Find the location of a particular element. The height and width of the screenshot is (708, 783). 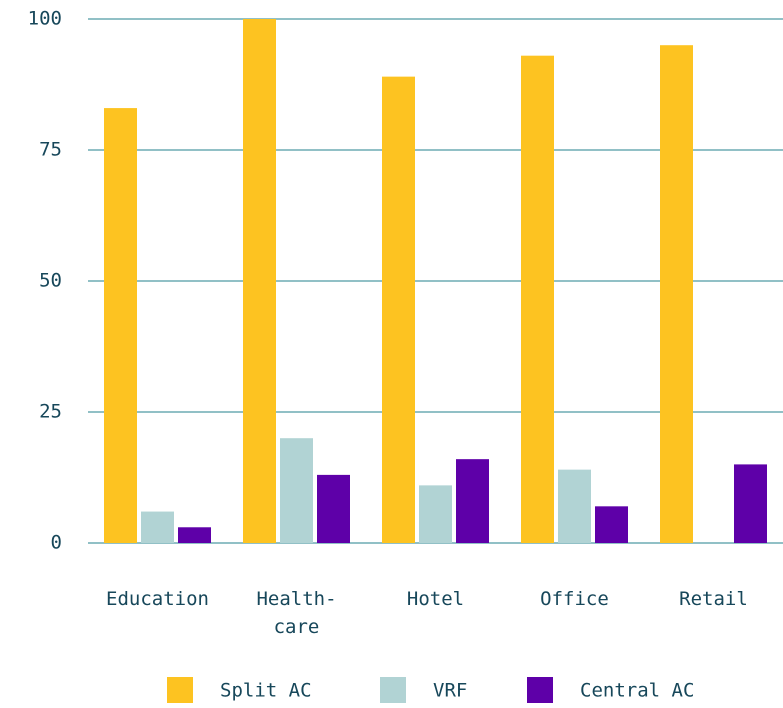

x-tick-label: Office is located at coordinates (574, 599).